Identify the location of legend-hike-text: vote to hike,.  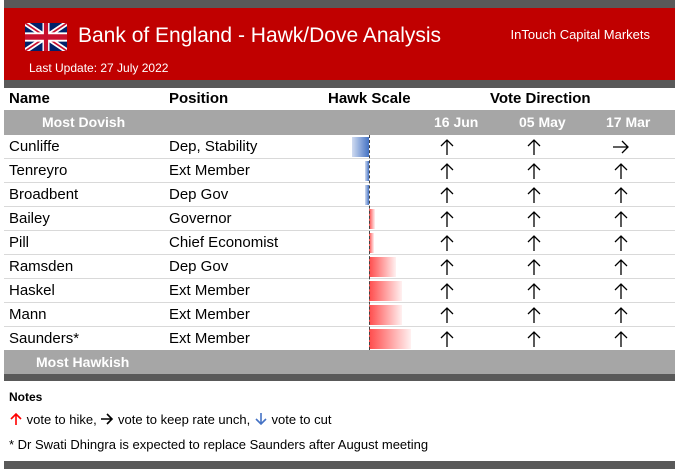
(61, 419).